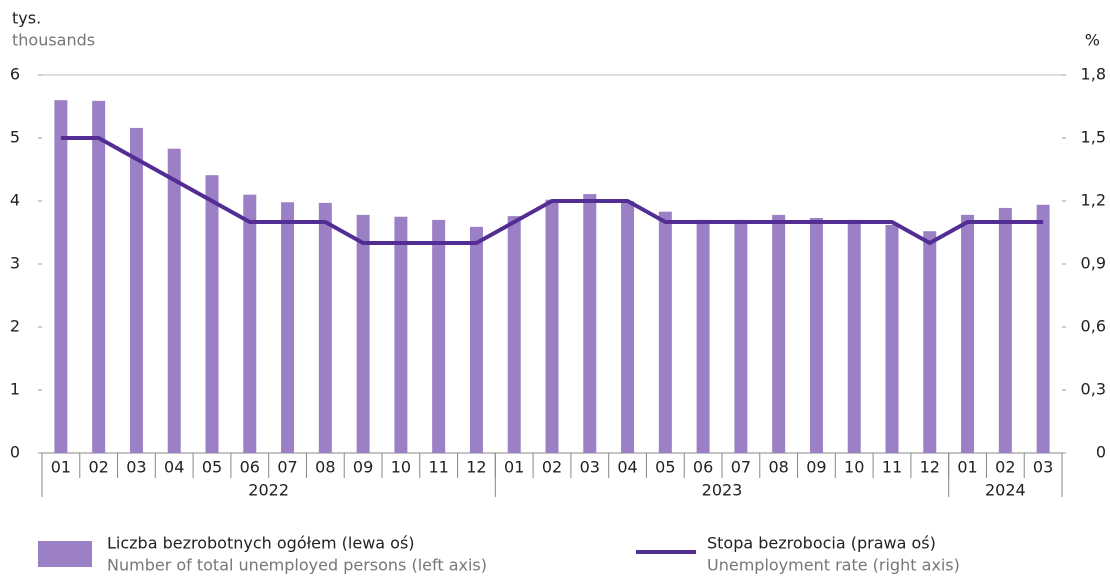 This screenshot has height=579, width=1110. Describe the element at coordinates (722, 490) in the screenshot. I see `year-label: 2023` at that location.